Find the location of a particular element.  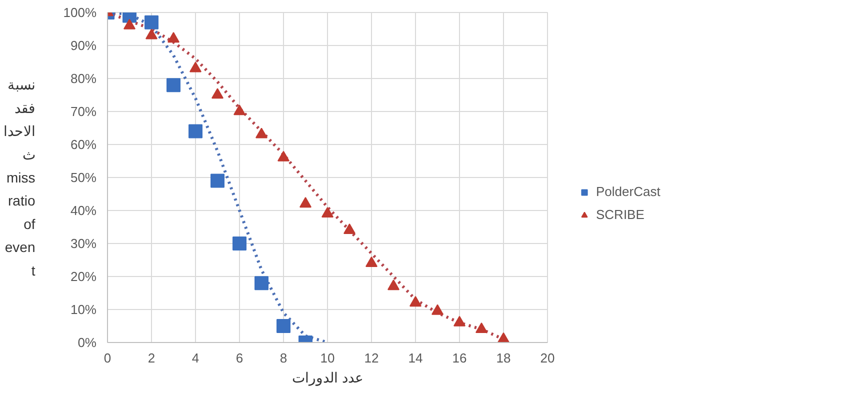

y-tick-label: 10% is located at coordinates (83, 309).